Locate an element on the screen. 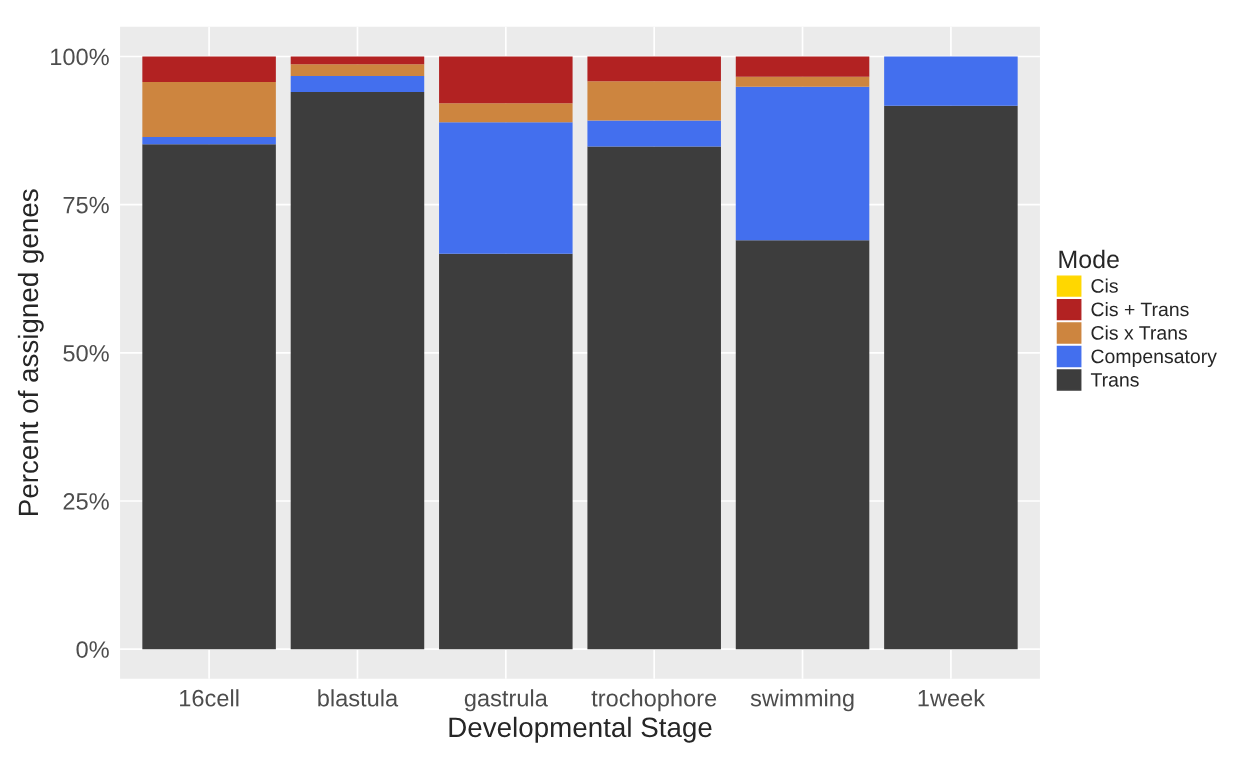 This screenshot has height=767, width=1238. x-tick-label: 1week is located at coordinates (952, 698).